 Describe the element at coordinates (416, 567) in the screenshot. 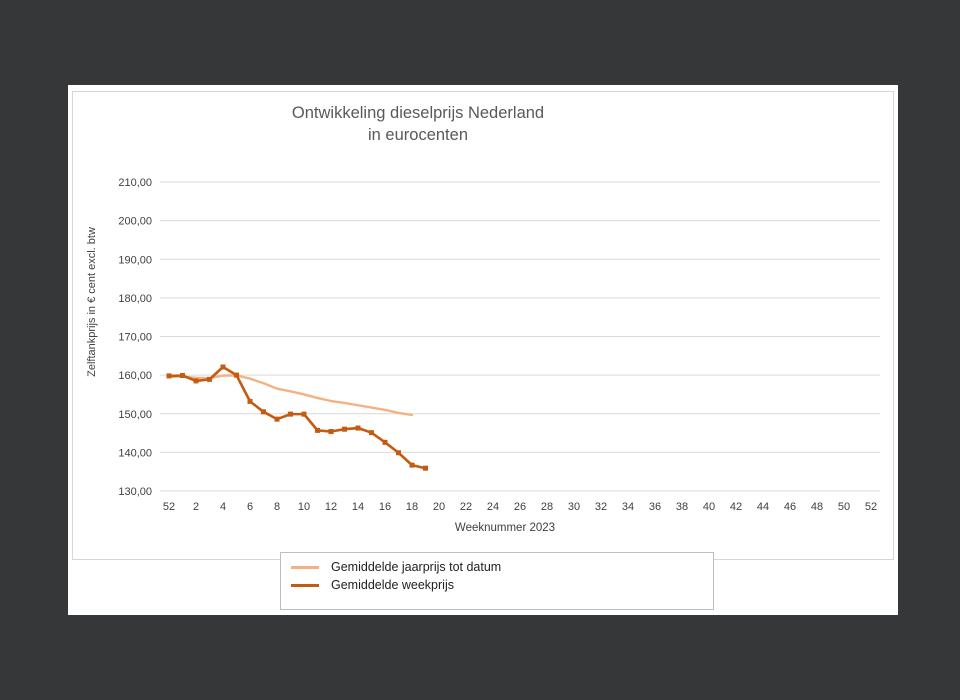

I see `legend-label-jaarprijs: Gemiddelde jaarprijs tot datum` at that location.